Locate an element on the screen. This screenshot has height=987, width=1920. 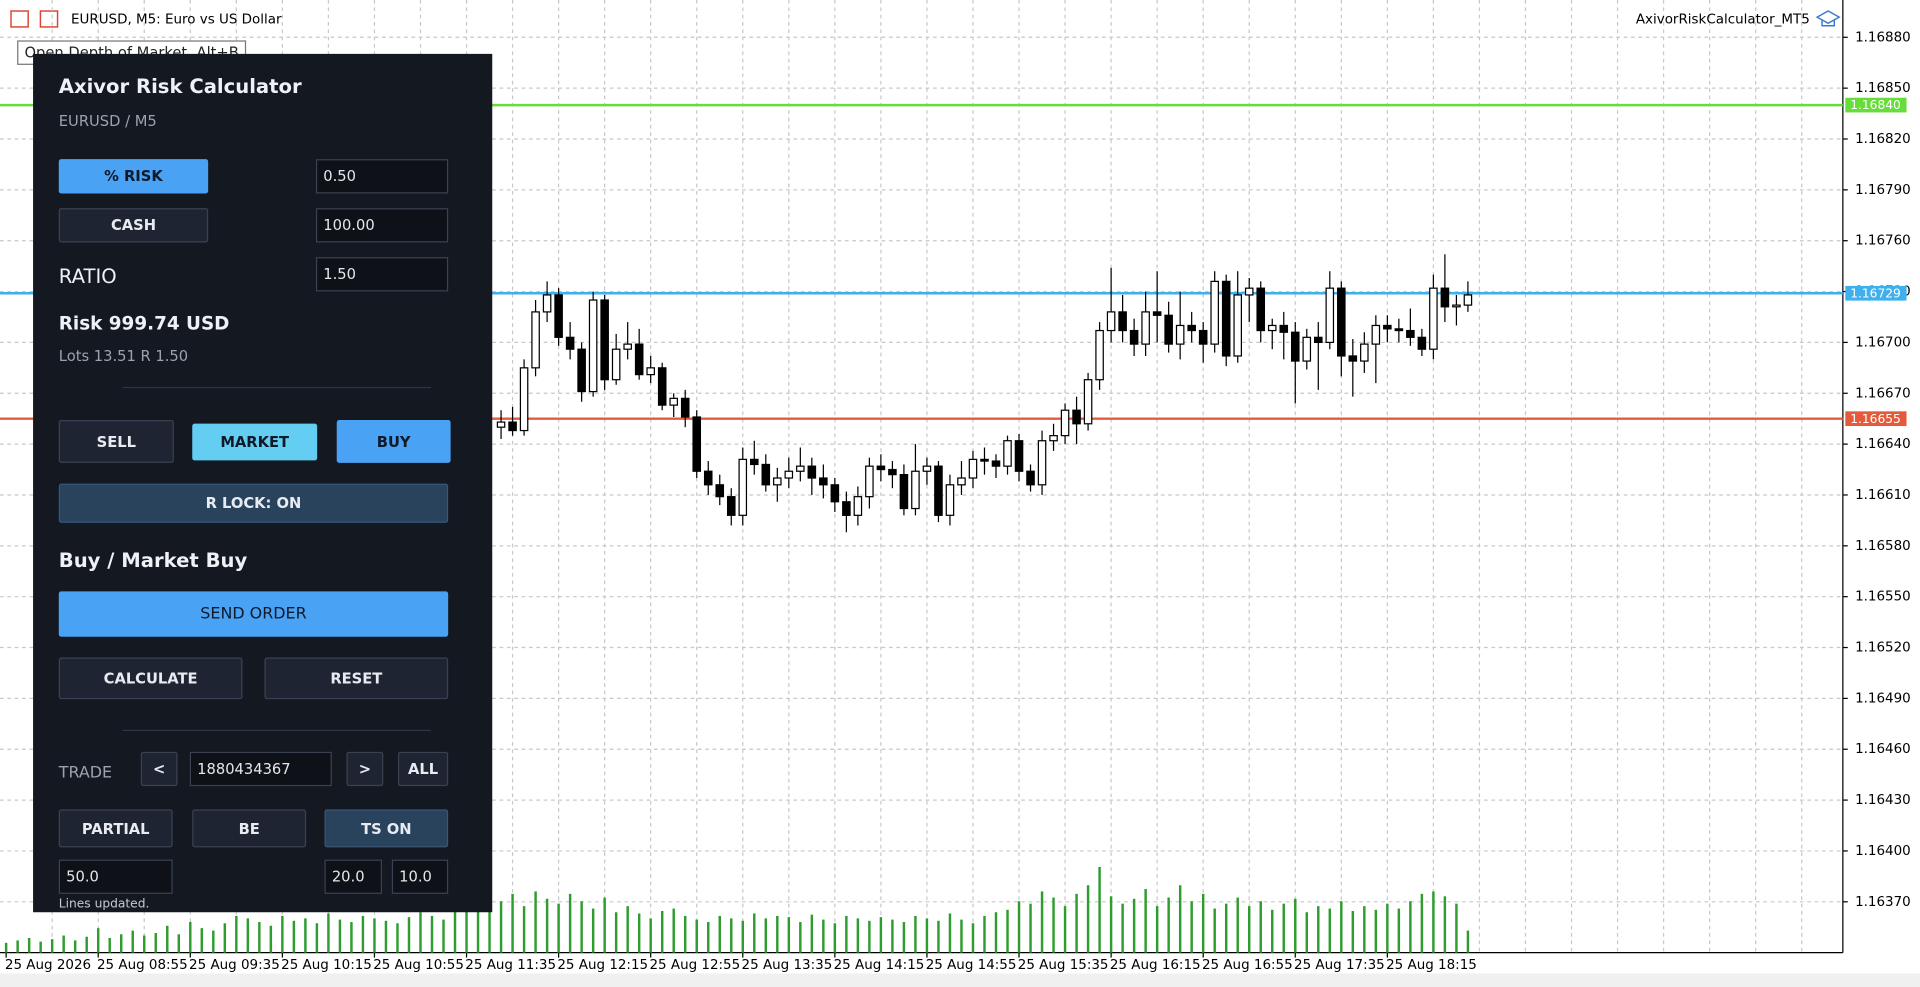
sell-button: SELL is located at coordinates (116, 441).